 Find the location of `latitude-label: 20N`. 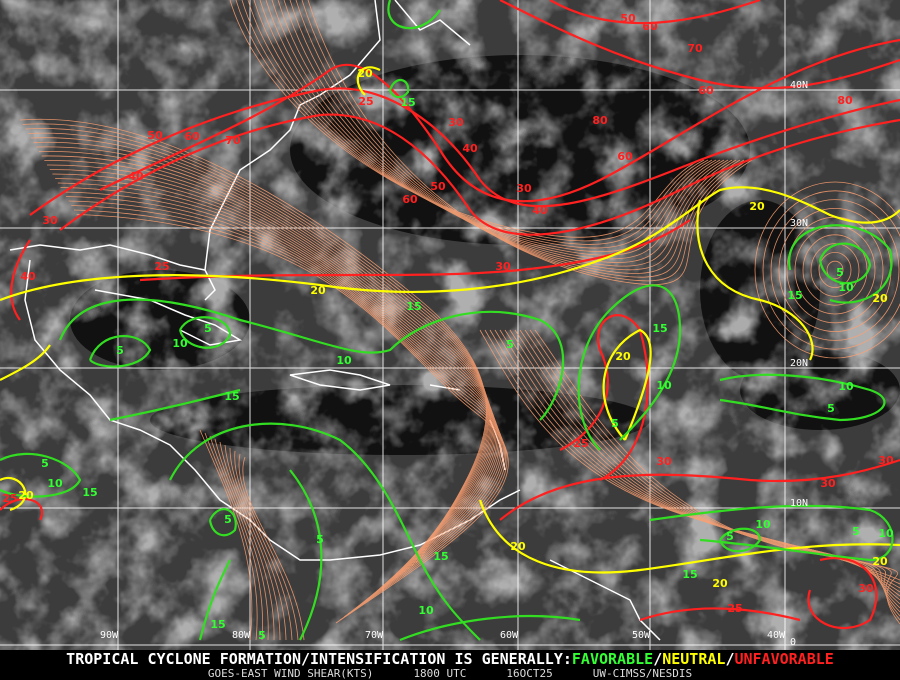

latitude-label: 20N is located at coordinates (799, 363).